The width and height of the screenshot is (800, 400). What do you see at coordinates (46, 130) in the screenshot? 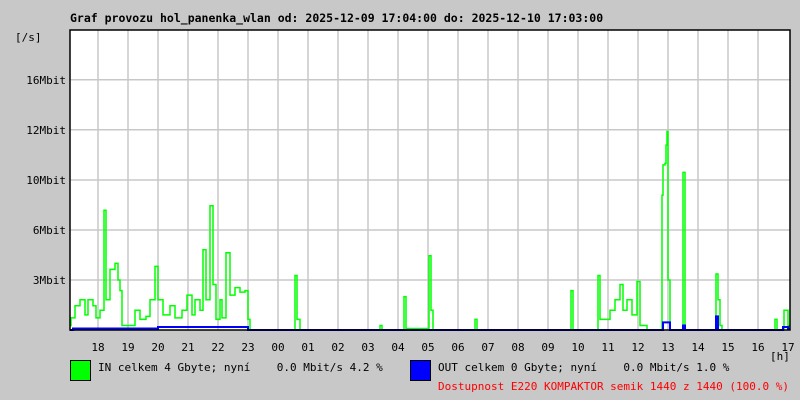
I see `y-tick-label: 12Mbit` at bounding box center [46, 130].